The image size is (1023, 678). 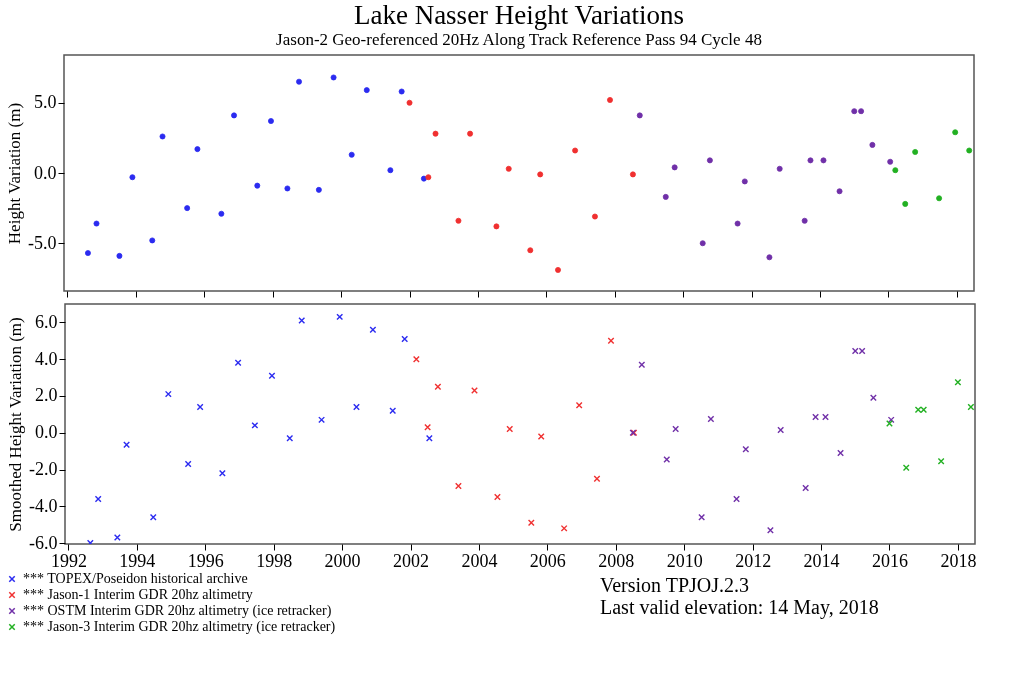 I want to click on x-tick-label: 2002, so click(x=411, y=560).